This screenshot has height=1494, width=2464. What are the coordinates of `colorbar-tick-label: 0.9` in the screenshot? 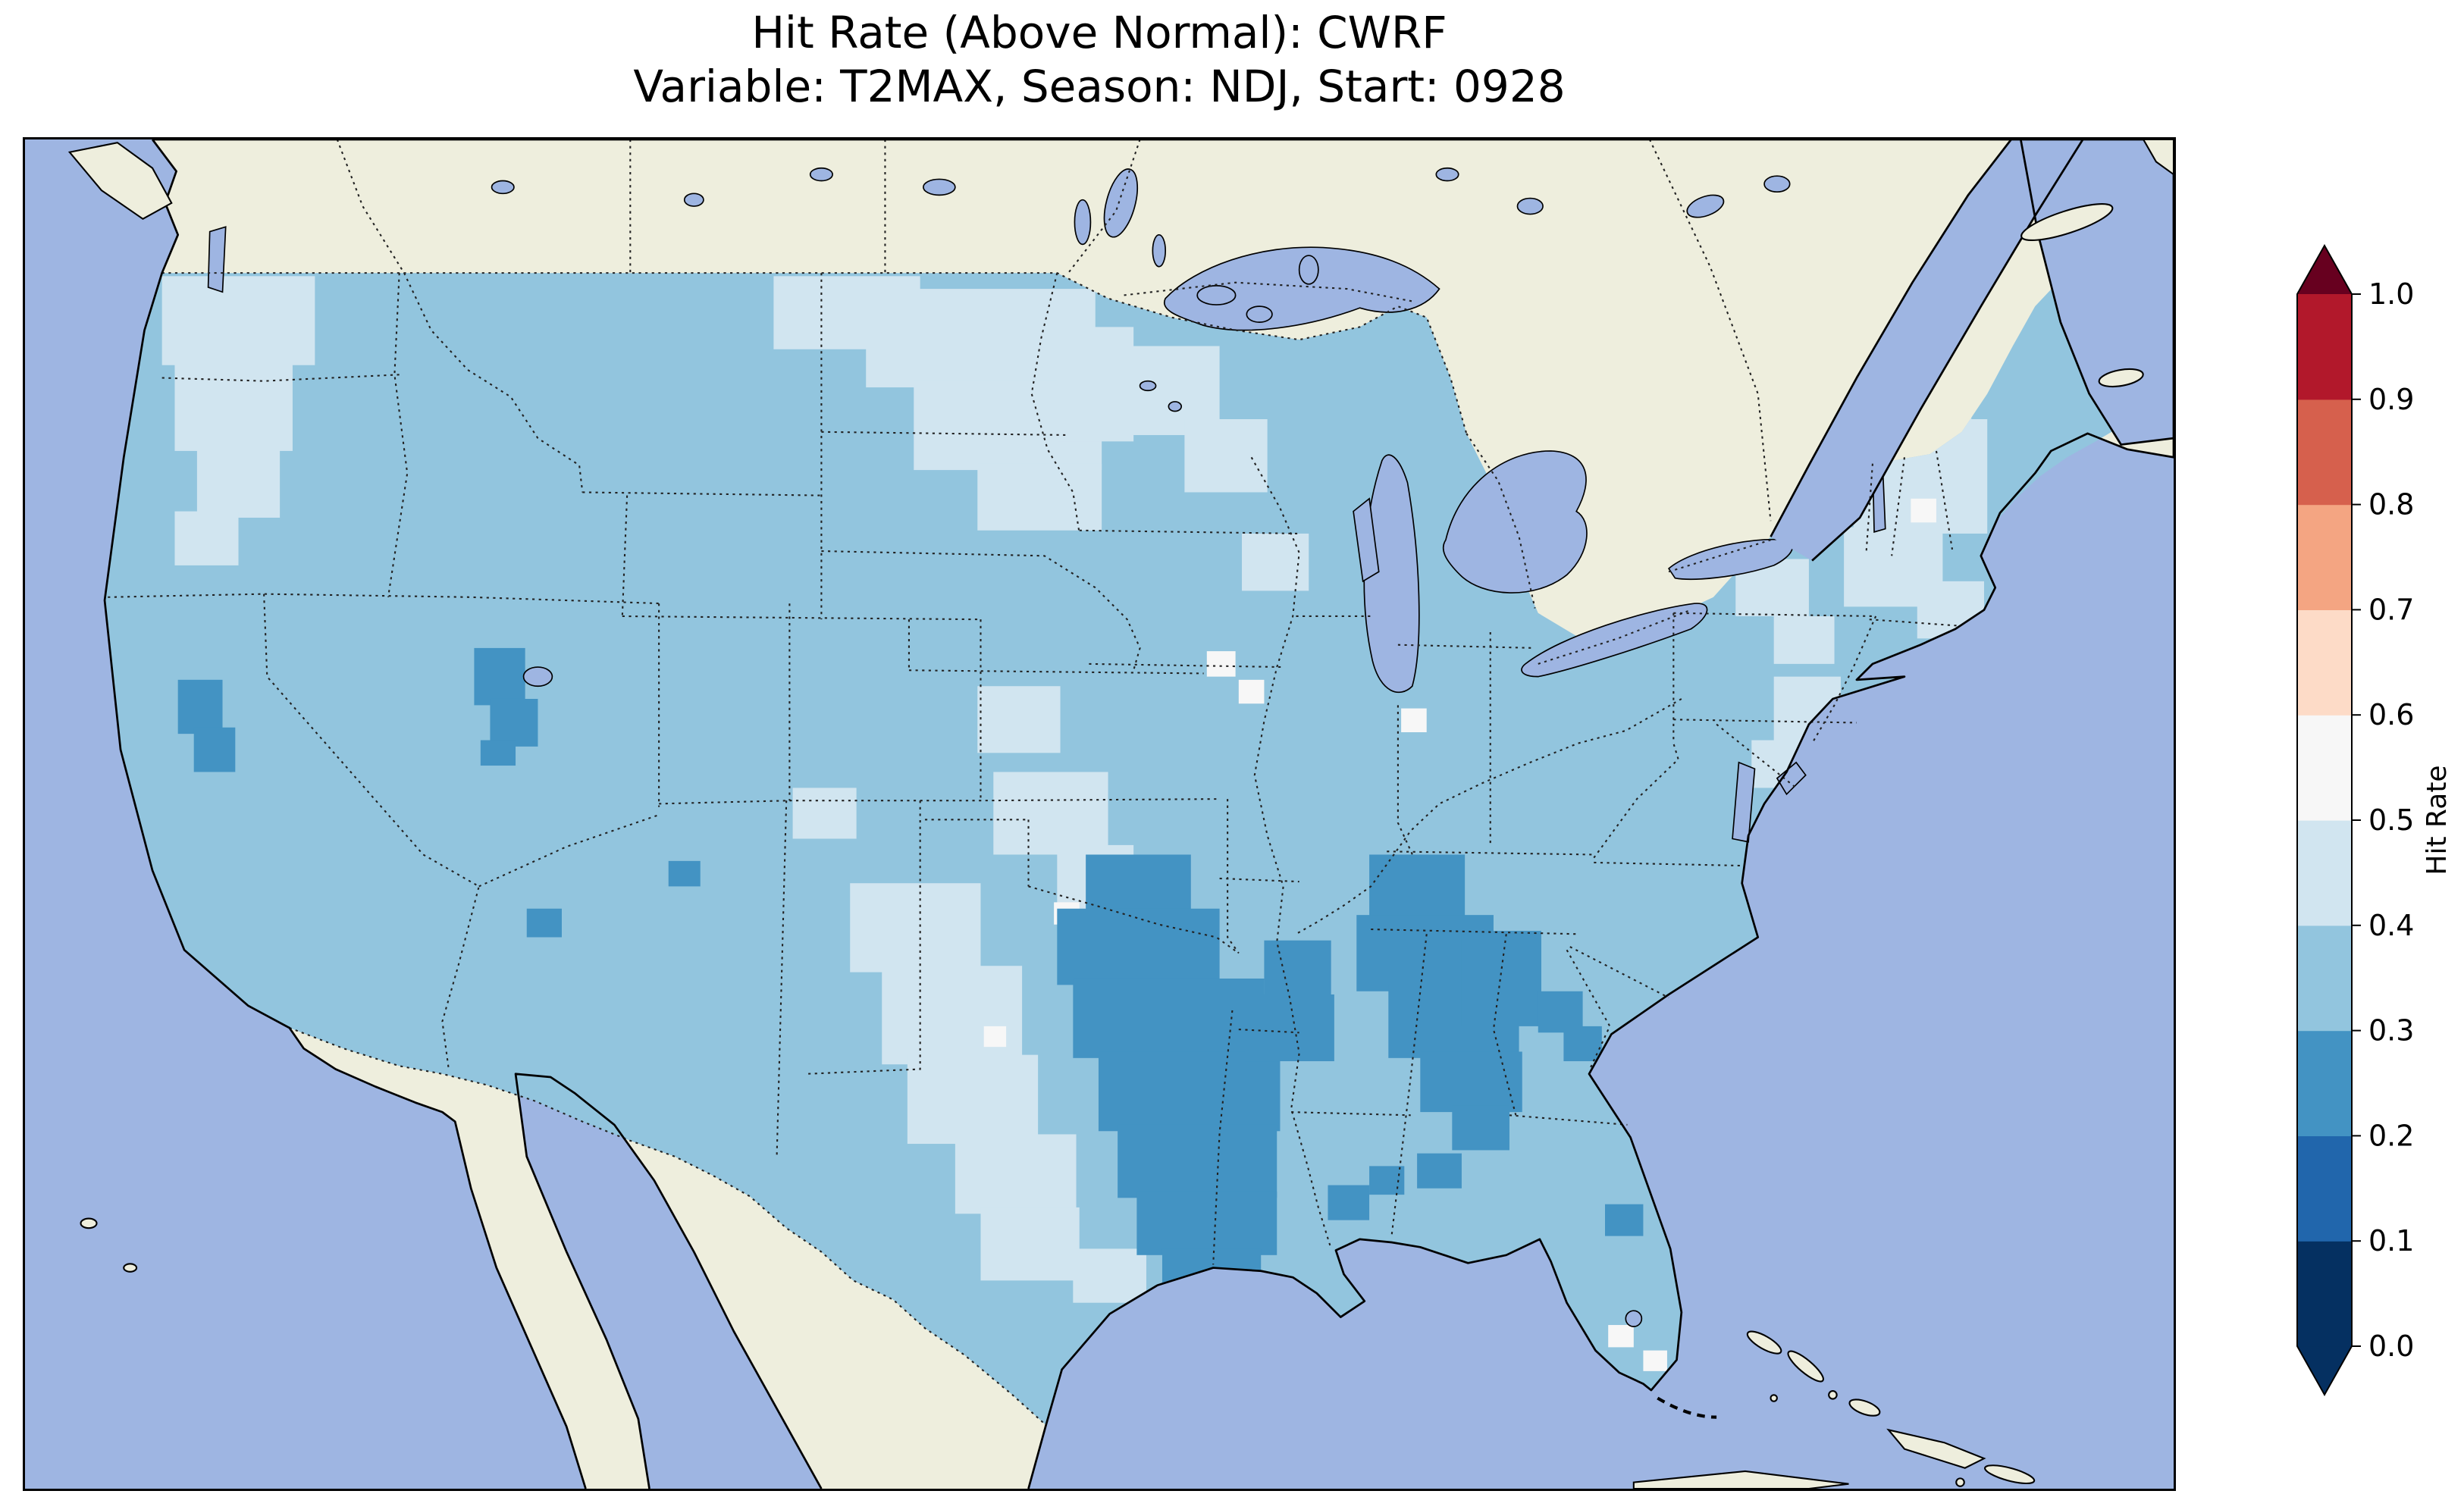 It's located at (2391, 399).